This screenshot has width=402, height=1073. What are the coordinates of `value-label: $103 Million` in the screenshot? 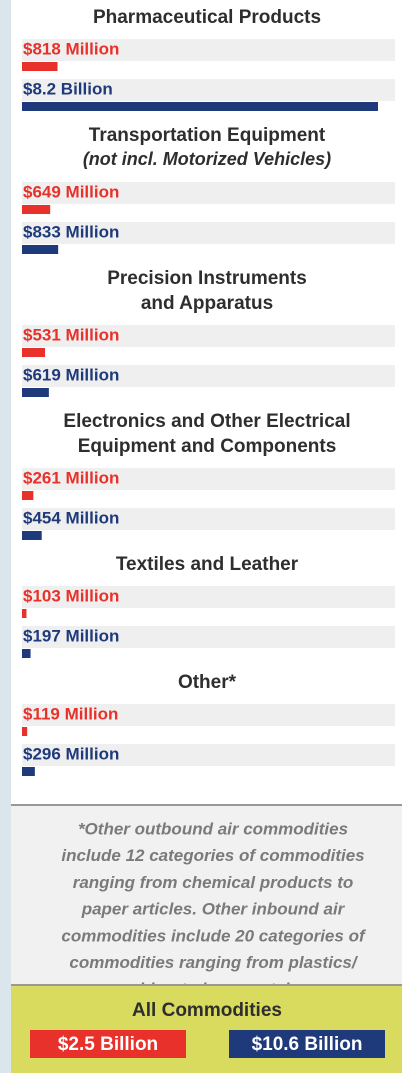 It's located at (71, 595).